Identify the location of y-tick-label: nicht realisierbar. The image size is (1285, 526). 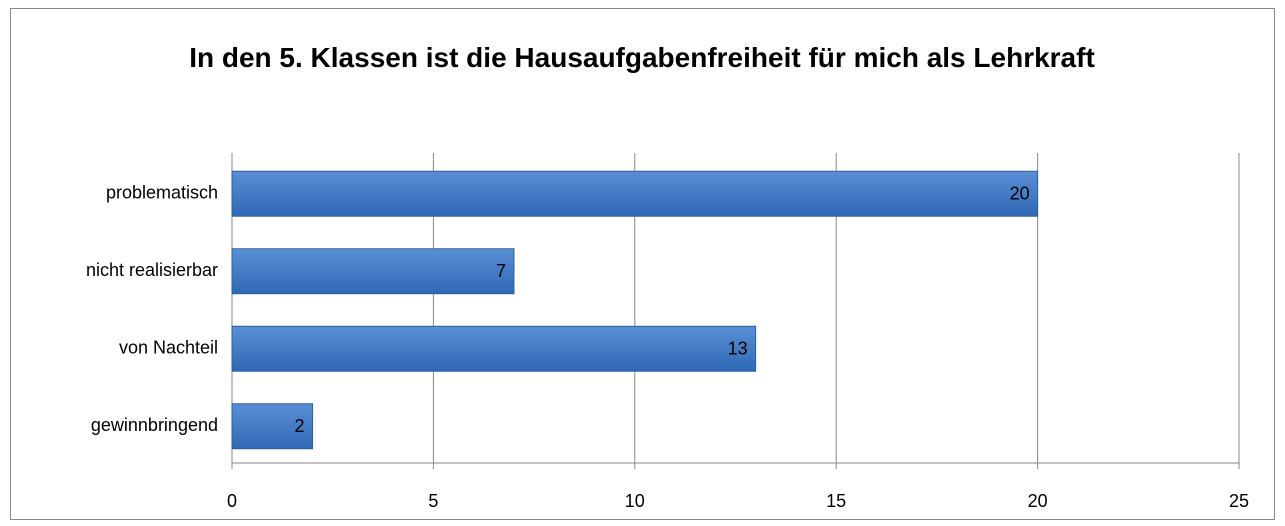
(152, 270).